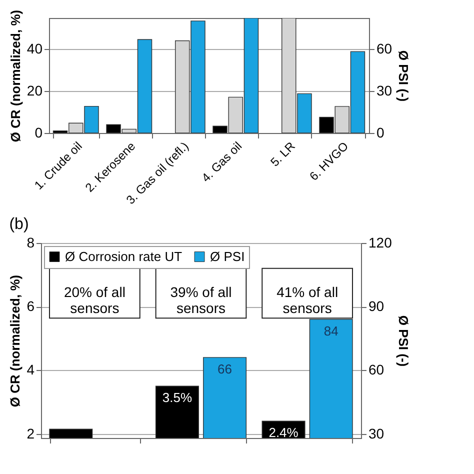  Describe the element at coordinates (307, 300) in the screenshot. I see `annotation: 41% of all sensors` at that location.